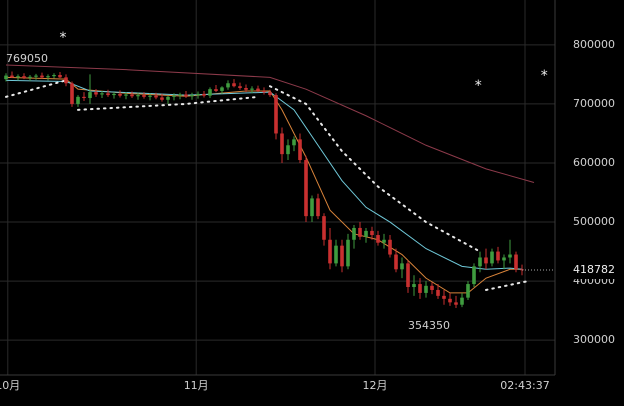 The image size is (624, 406). What do you see at coordinates (375, 385) in the screenshot?
I see `x-tick-label: 12月` at bounding box center [375, 385].